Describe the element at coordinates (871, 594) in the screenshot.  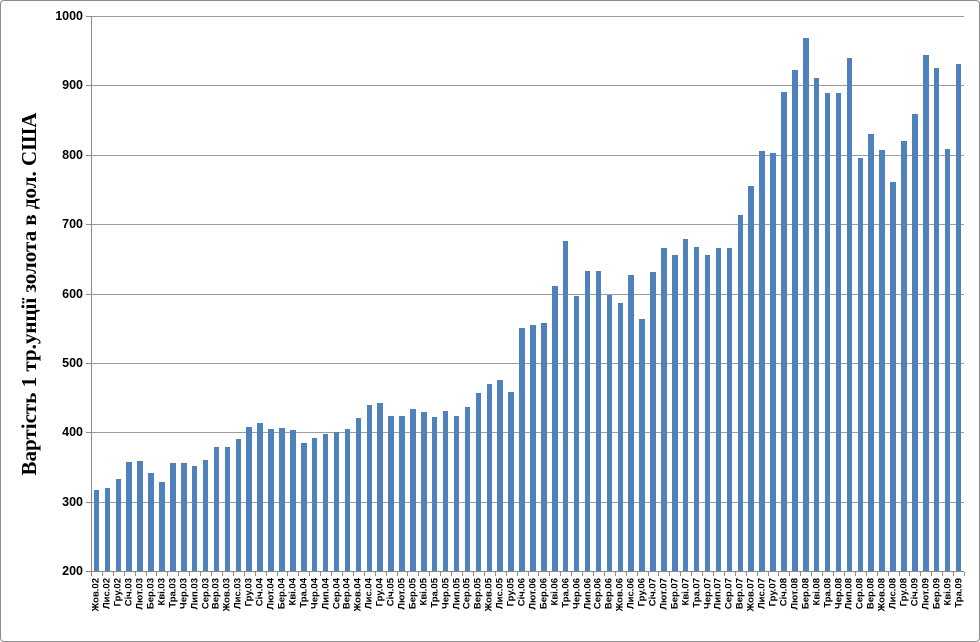
I see `x-tick-label: Вер.08` at that location.